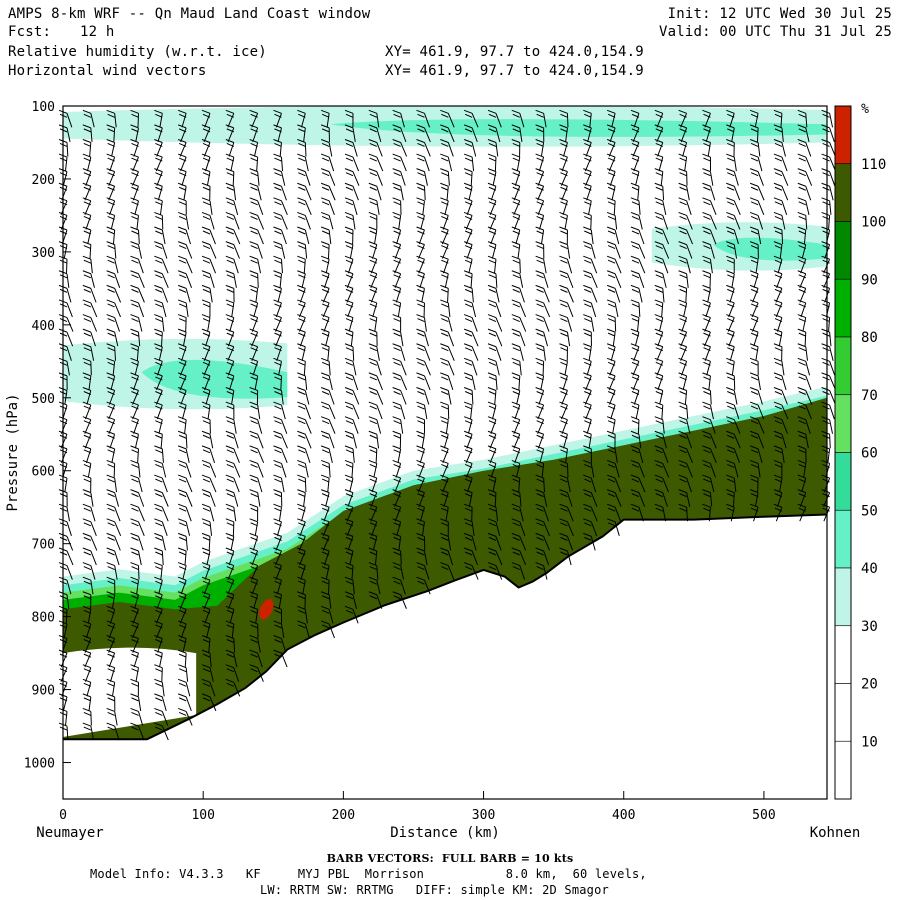  Describe the element at coordinates (137, 52) in the screenshot. I see `field-rh: Relative humidity (w.r.t. ice)` at that location.